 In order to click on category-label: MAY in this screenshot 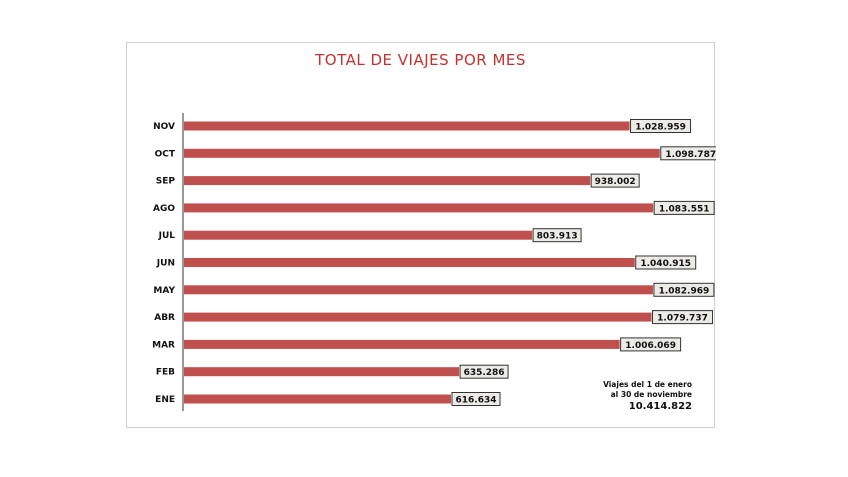, I will do `click(164, 291)`.